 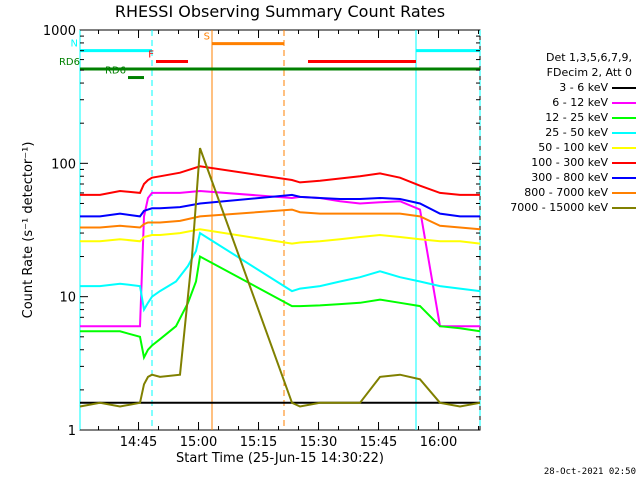 I want to click on legend-entry: 7000 - 15000 keV, so click(x=561, y=207).